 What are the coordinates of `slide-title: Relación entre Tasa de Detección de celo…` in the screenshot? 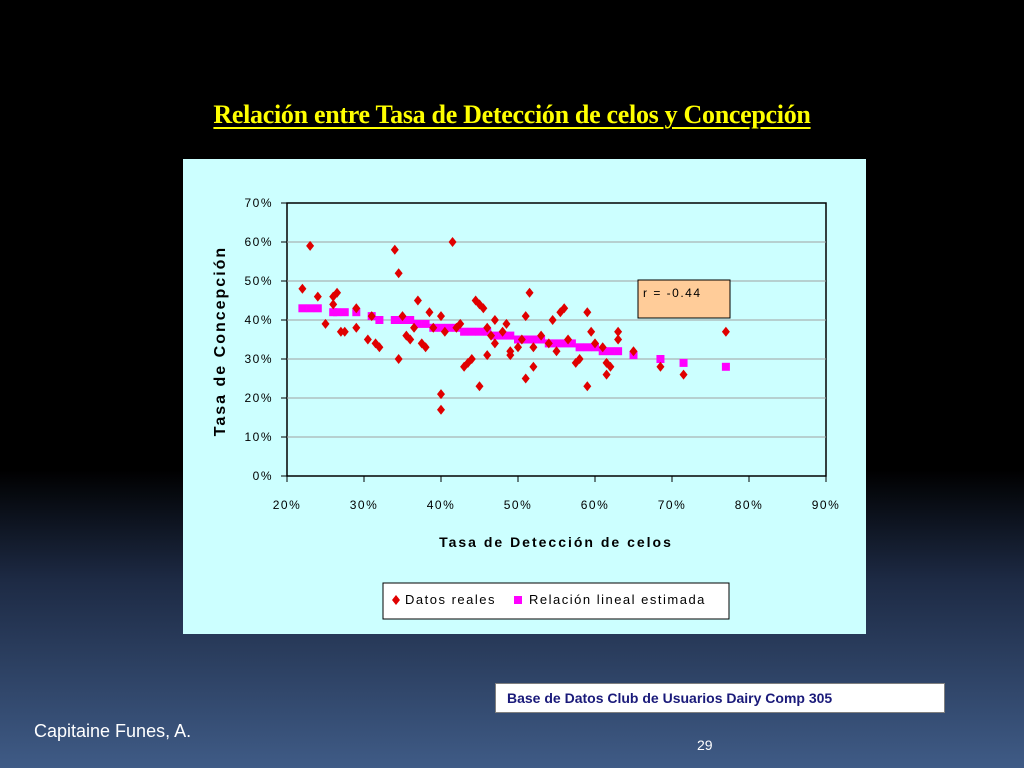 It's located at (512, 115).